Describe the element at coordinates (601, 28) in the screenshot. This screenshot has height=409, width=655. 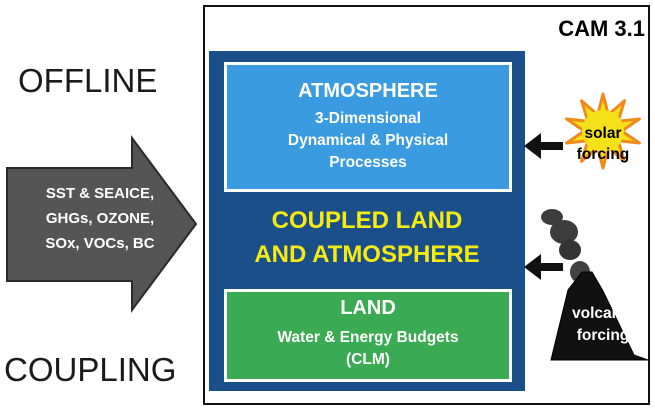
I see `model-name: CAM 3.1` at that location.